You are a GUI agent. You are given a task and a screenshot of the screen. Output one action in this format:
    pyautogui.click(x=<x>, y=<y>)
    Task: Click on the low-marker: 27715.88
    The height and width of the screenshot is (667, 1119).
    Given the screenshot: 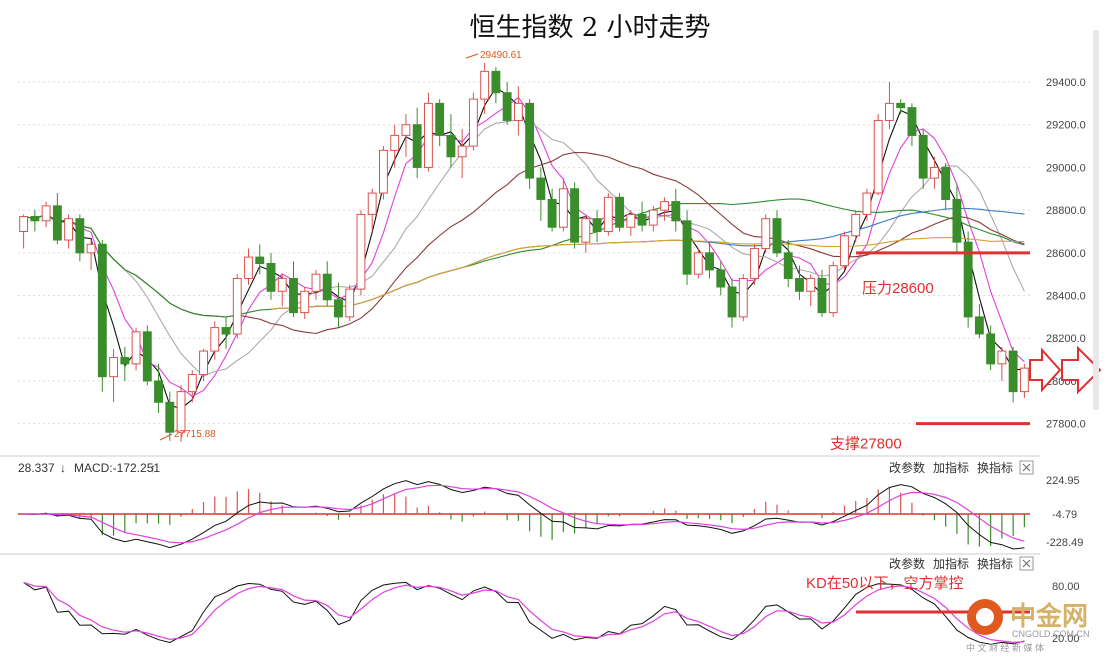 What is the action you would take?
    pyautogui.click(x=187, y=435)
    